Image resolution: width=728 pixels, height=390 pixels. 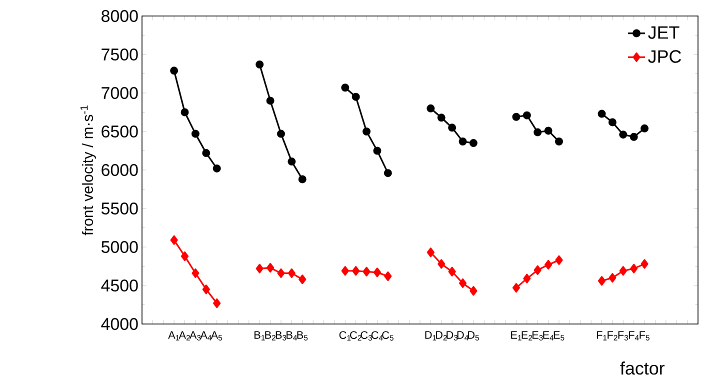 What do you see at coordinates (174, 335) in the screenshot?
I see `x-tick-label: A$_{1}$` at bounding box center [174, 335].